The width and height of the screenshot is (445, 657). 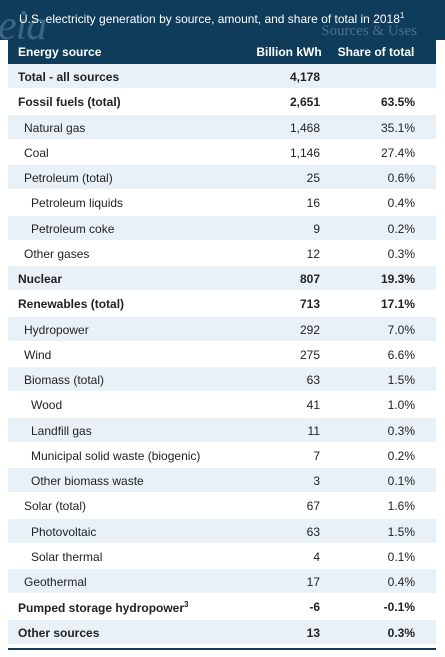 I want to click on row-billion-kwh: 67, so click(x=313, y=506).